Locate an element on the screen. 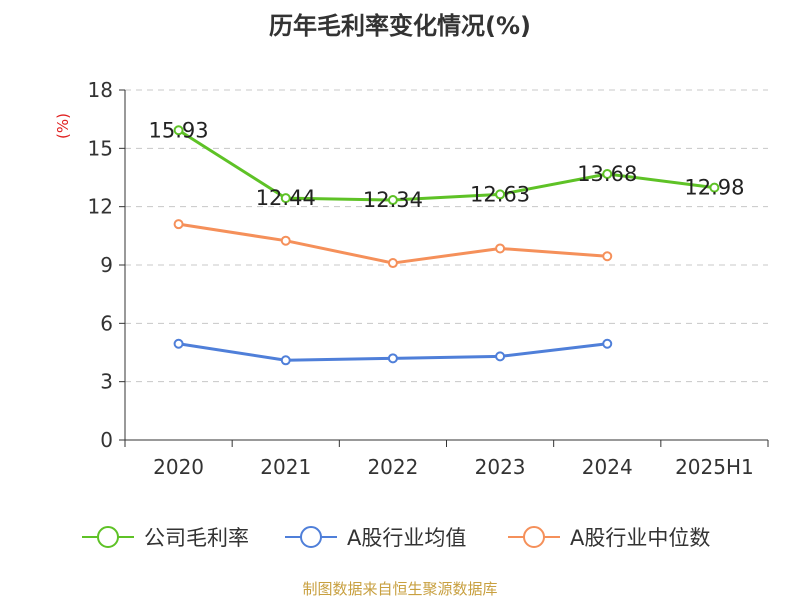 The image size is (800, 600). y-tick-label: 15 is located at coordinates (100, 148).